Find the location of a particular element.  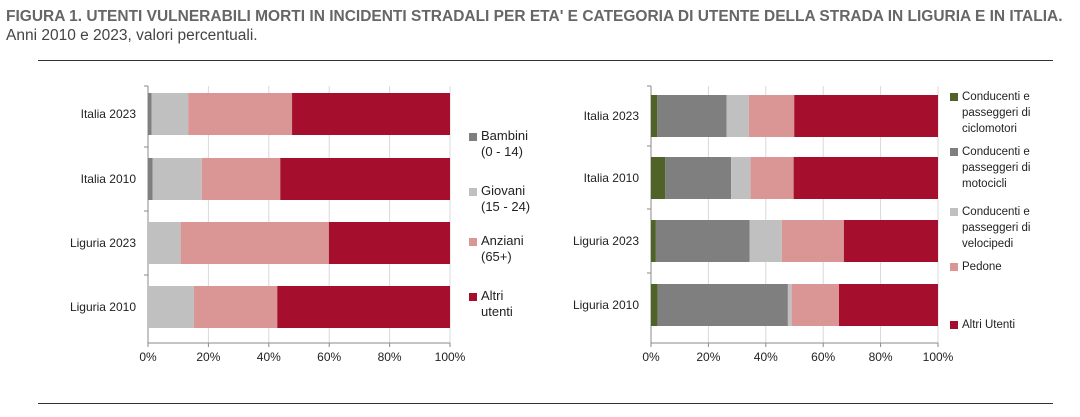

legend-label: ciclomotori is located at coordinates (989, 129).